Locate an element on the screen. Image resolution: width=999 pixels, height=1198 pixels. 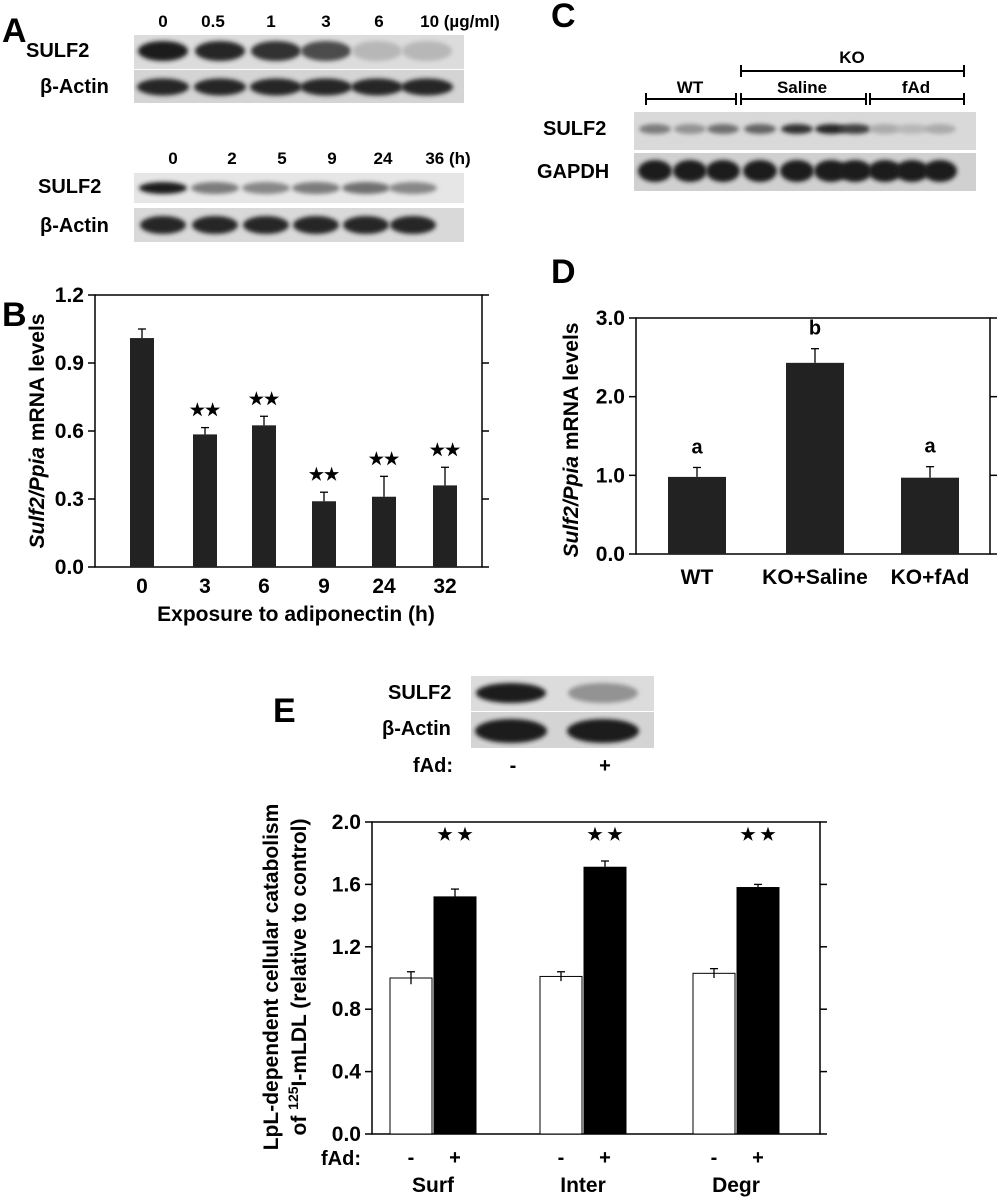
chart-e-xtick-label: Surf is located at coordinates (433, 1185).